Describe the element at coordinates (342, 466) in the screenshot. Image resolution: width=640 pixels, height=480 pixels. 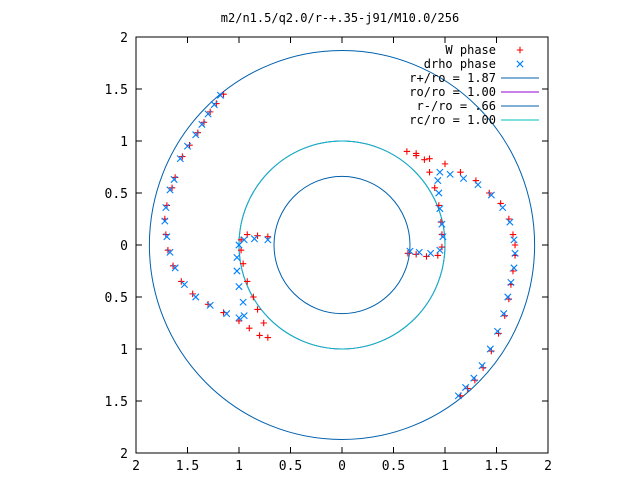
I see `x-tick-label-4: 0` at that location.